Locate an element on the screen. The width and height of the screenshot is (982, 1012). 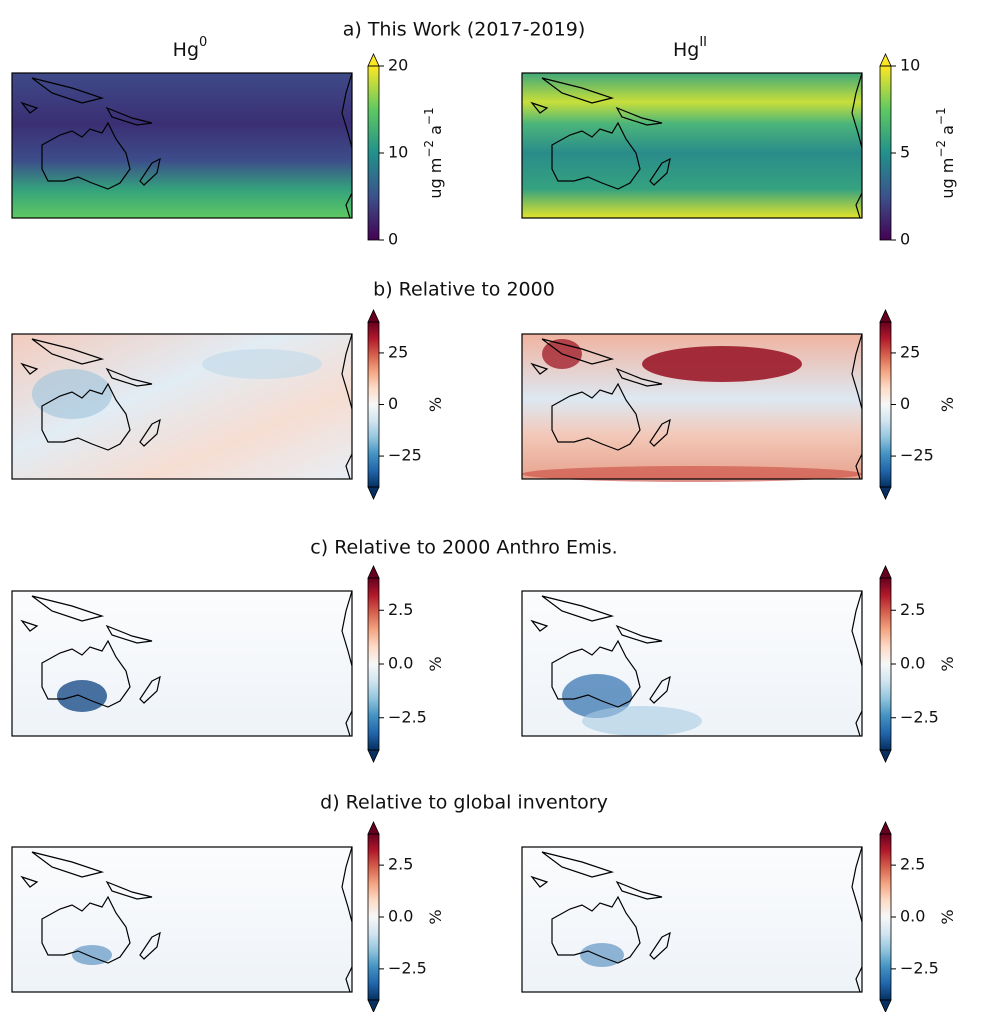
column-header: HgII is located at coordinates (690, 48).